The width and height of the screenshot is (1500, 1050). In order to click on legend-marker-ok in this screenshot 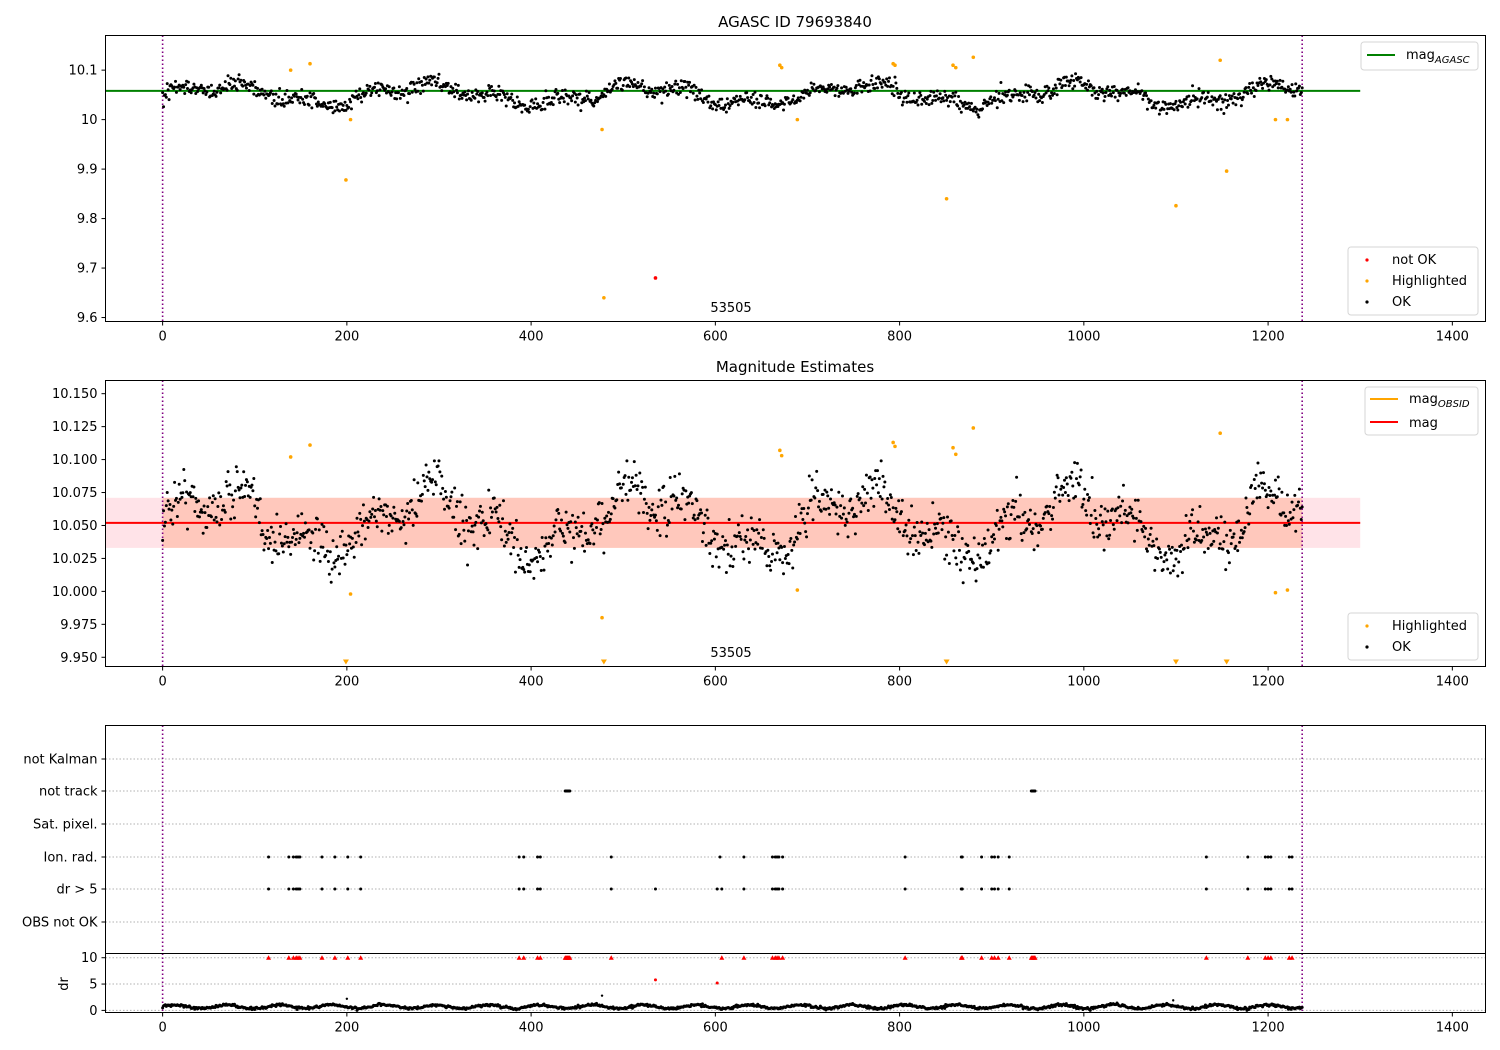, I will do `click(1367, 302)`.